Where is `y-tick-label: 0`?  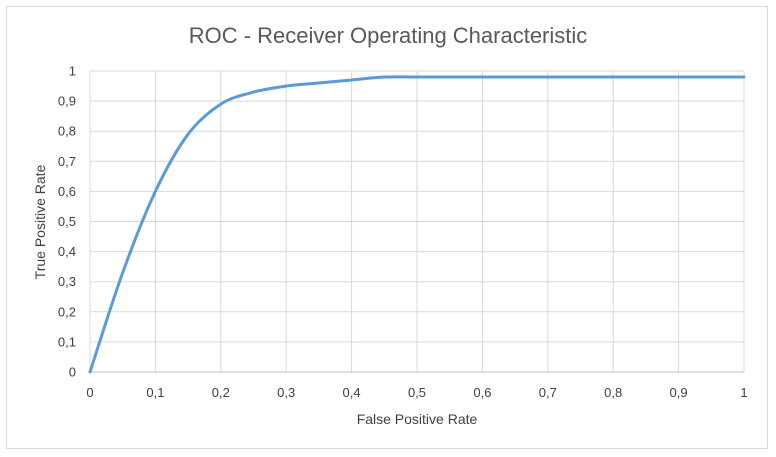 y-tick-label: 0 is located at coordinates (72, 372).